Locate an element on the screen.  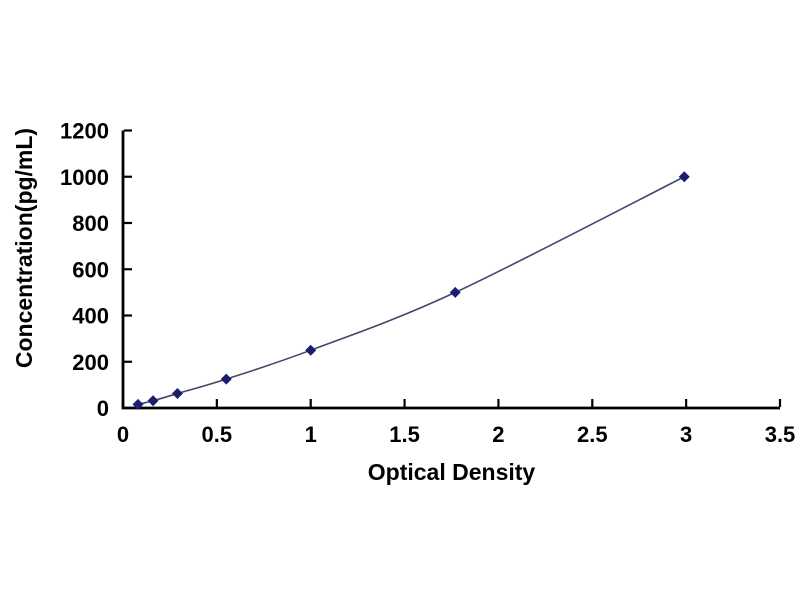
y-tick-label: 1200 is located at coordinates (84, 131).